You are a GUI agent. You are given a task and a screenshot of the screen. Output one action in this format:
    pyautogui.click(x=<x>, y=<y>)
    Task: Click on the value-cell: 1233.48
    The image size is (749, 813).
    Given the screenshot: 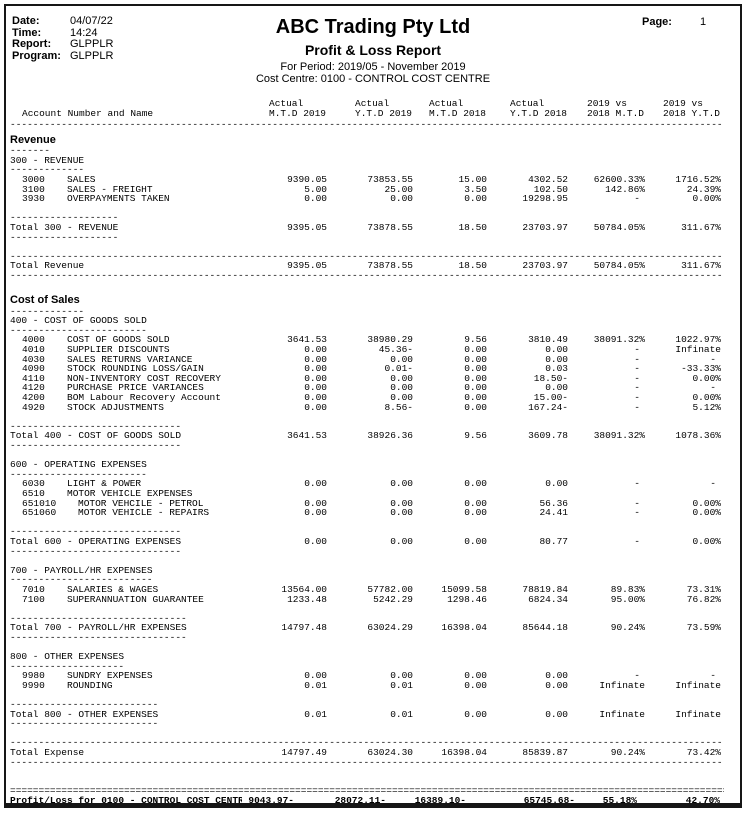 What is the action you would take?
    pyautogui.click(x=307, y=599)
    